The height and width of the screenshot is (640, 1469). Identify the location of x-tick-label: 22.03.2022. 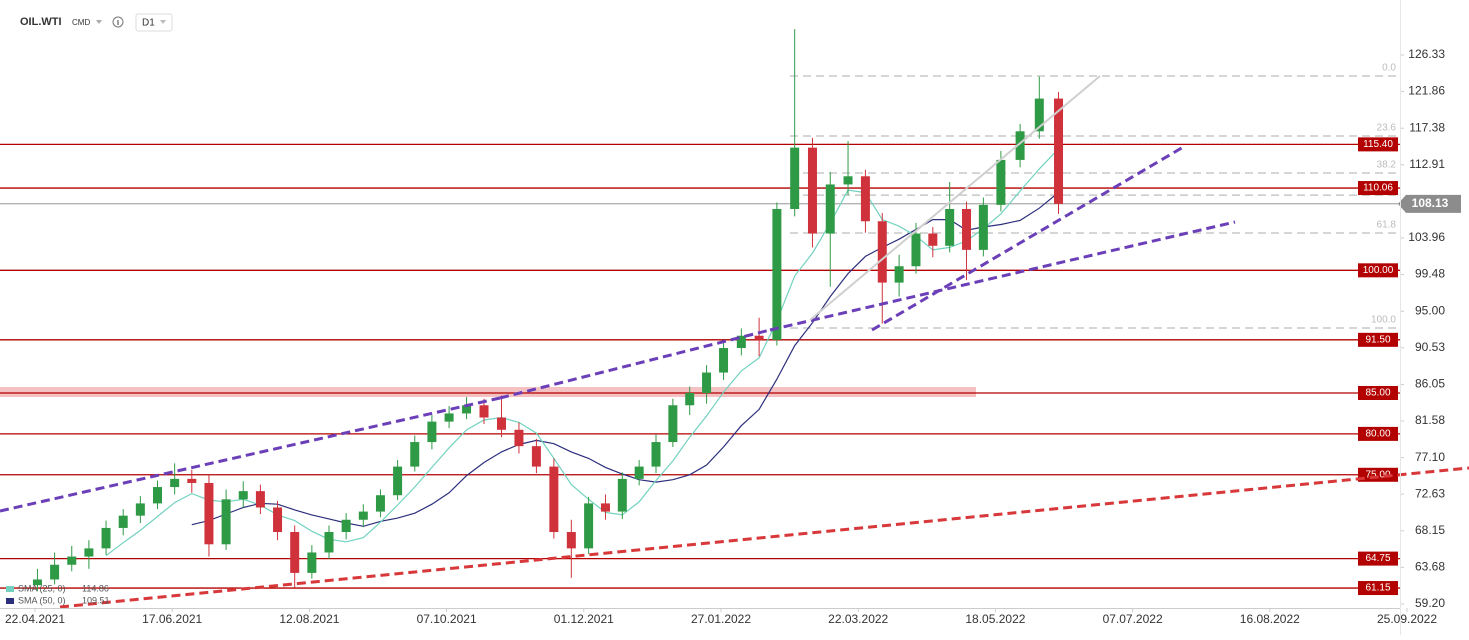
(858, 619).